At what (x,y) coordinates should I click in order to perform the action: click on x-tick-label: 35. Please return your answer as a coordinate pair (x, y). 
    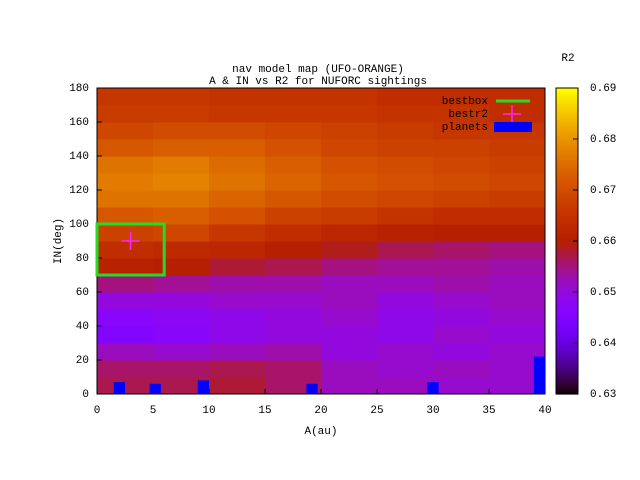
    Looking at the image, I should click on (488, 411).